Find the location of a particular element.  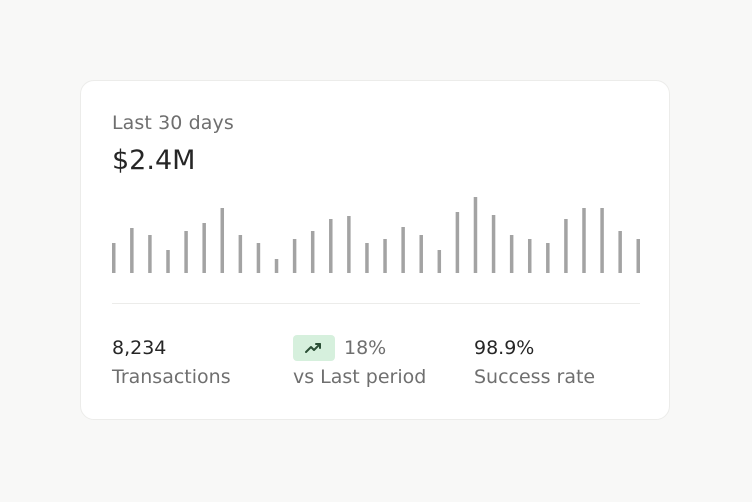

trend-badge is located at coordinates (314, 348).